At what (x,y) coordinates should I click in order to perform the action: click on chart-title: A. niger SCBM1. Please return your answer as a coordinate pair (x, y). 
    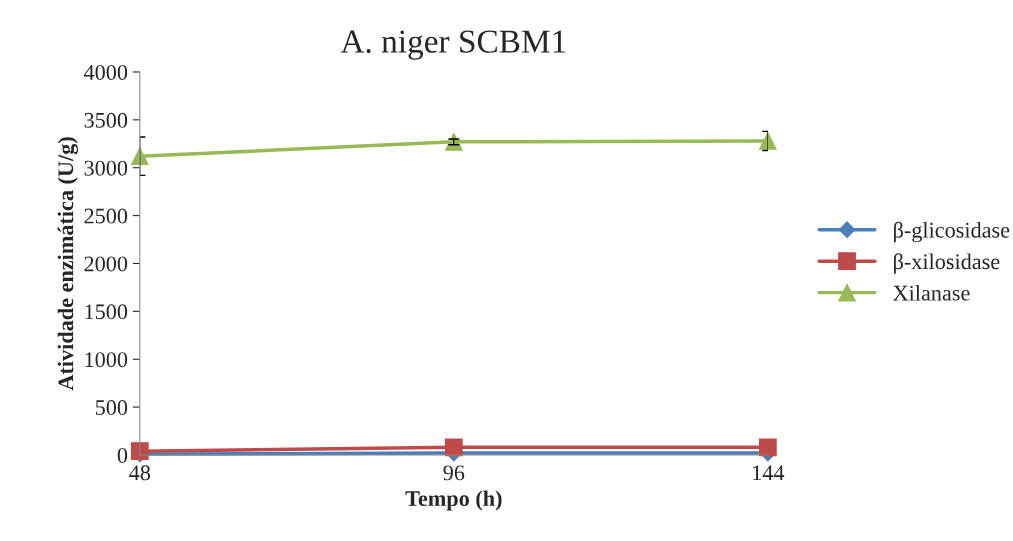
    Looking at the image, I should click on (453, 45).